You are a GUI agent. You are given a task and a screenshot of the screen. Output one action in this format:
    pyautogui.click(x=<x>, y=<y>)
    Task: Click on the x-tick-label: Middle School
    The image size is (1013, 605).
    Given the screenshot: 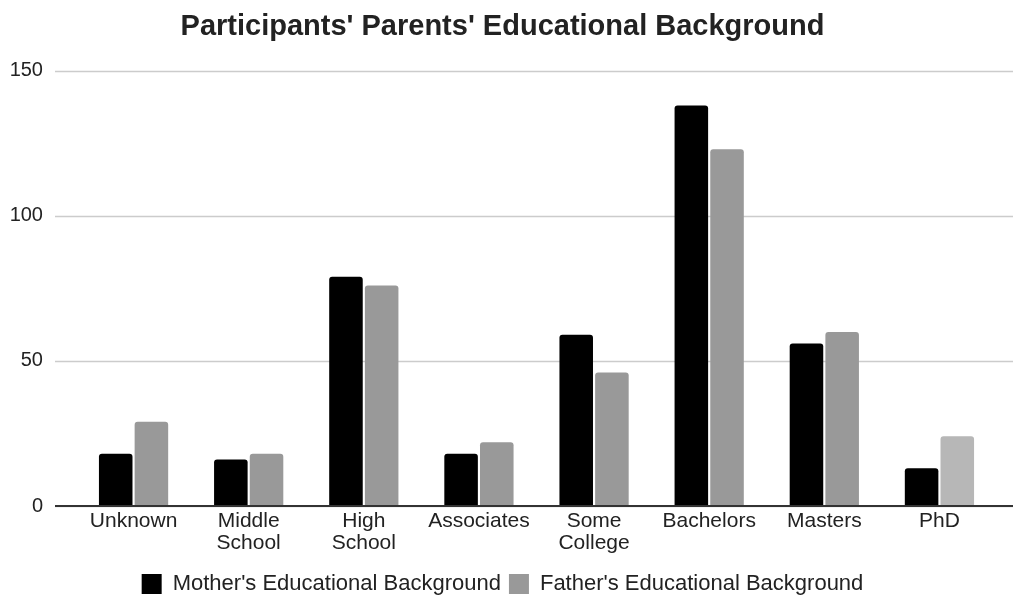 What is the action you would take?
    pyautogui.click(x=248, y=530)
    